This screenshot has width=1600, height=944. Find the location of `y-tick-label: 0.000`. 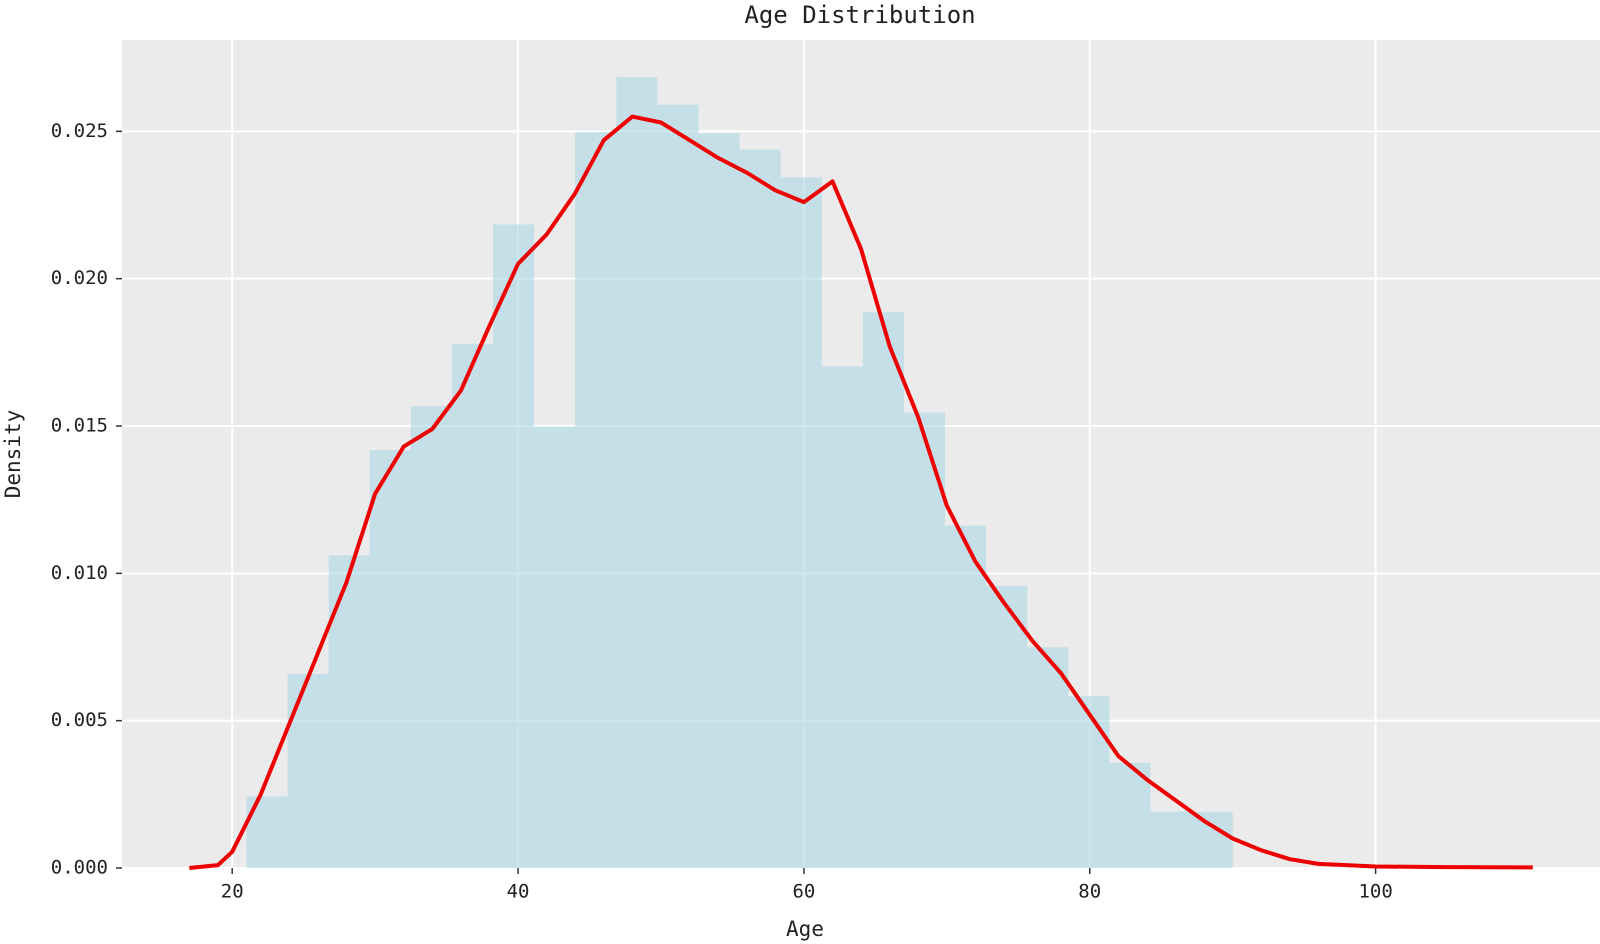

y-tick-label: 0.000 is located at coordinates (79, 868).